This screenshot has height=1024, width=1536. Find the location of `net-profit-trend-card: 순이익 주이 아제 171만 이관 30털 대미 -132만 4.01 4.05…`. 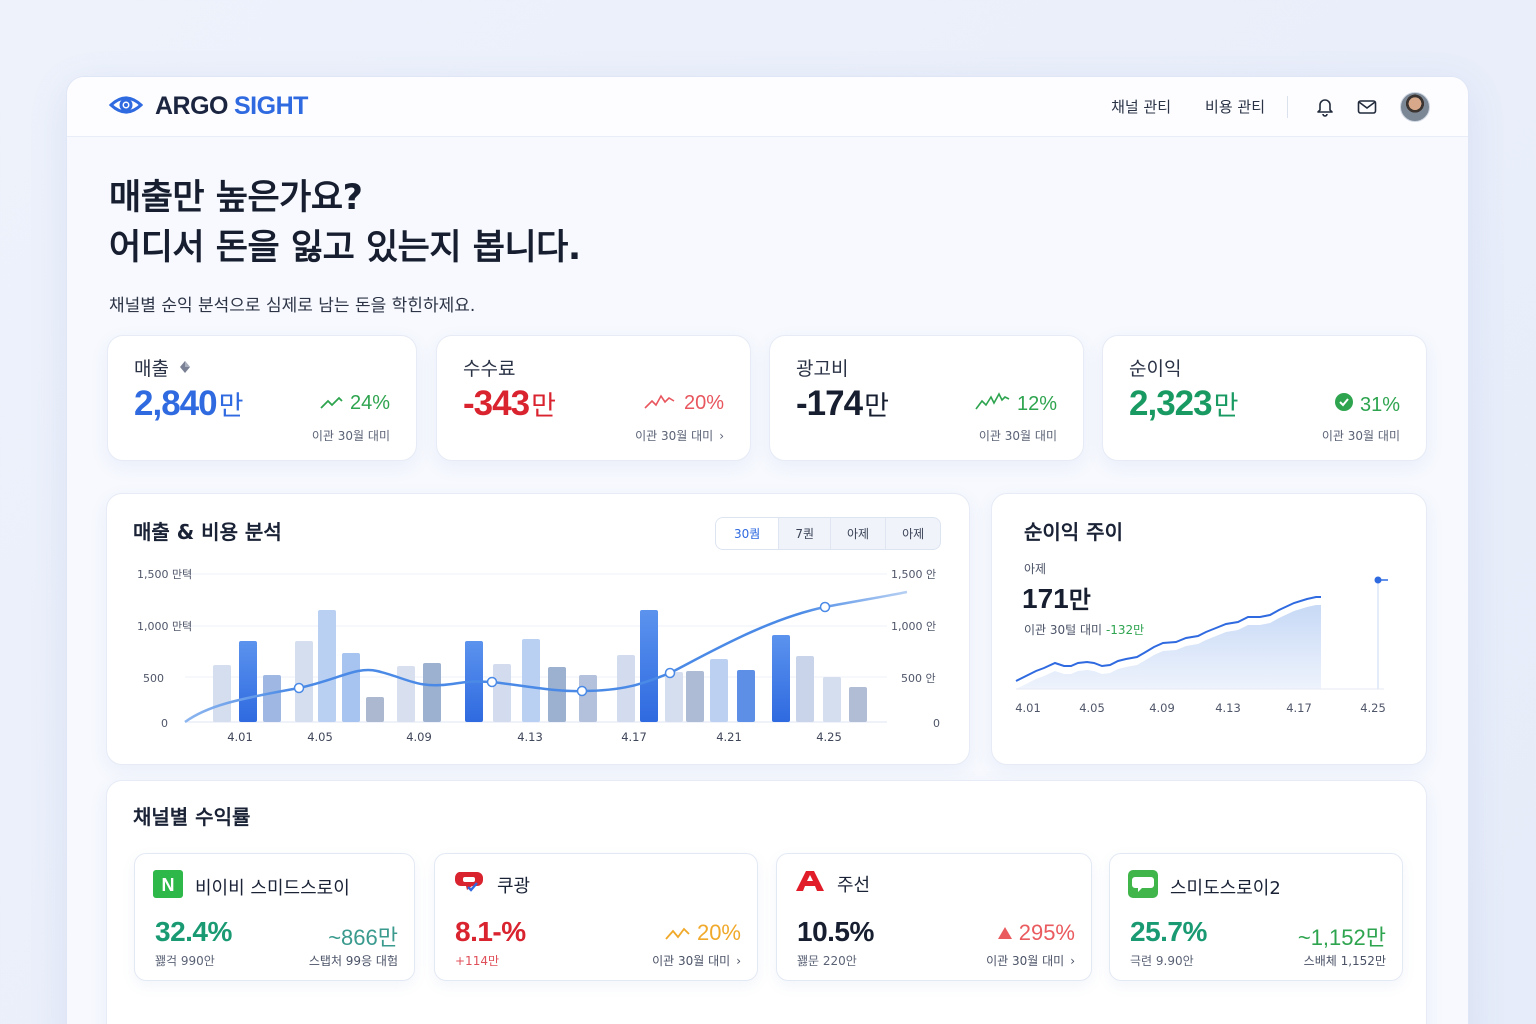

net-profit-trend-card: 순이익 주이 아제 171만 이관 30털 대미 -132만 4.01 4.05… is located at coordinates (1209, 629).